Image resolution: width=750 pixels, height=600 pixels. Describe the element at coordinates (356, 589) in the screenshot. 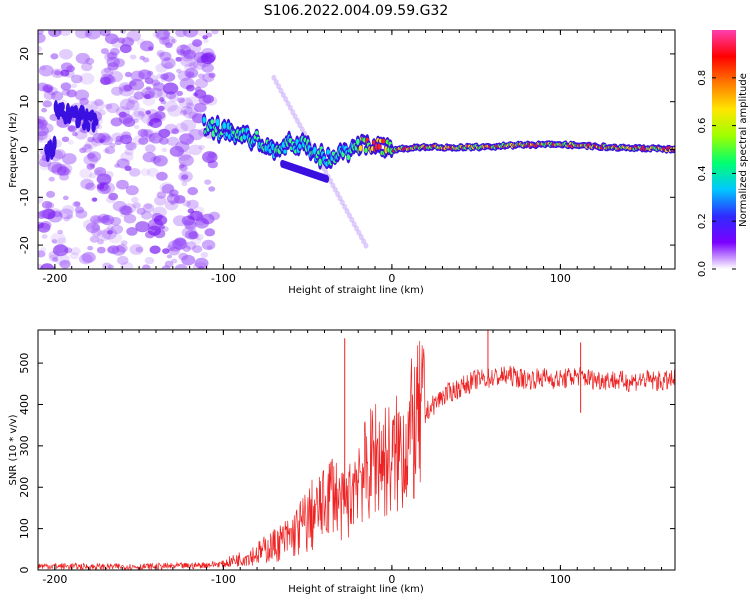

I see `snr-xlabel: Height of straight line (km)` at that location.